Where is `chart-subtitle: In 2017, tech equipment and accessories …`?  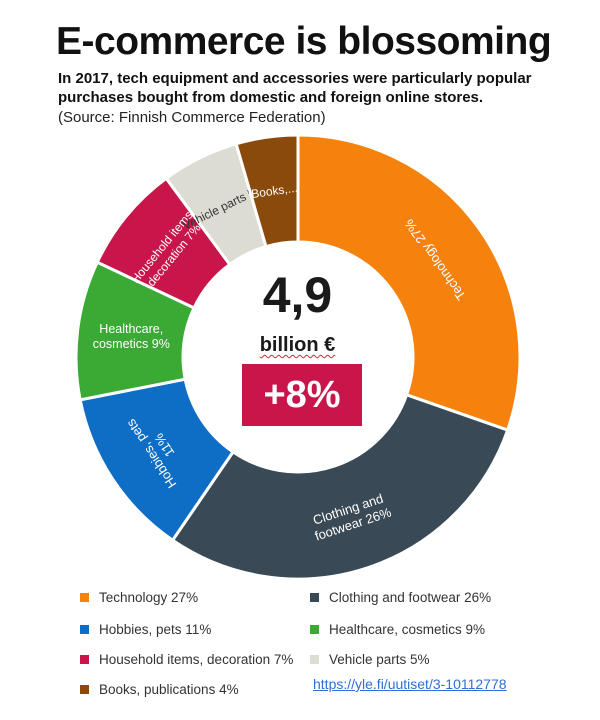
chart-subtitle: In 2017, tech equipment and accessories … is located at coordinates (295, 88).